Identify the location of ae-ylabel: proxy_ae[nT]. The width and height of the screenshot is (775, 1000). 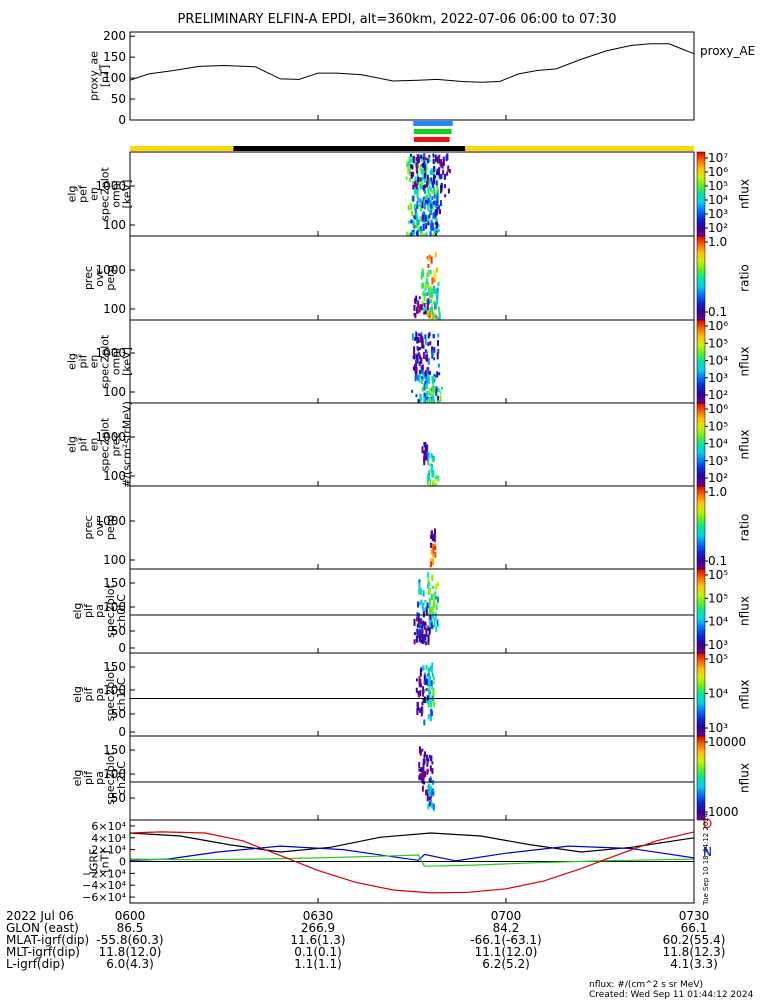
(100, 76).